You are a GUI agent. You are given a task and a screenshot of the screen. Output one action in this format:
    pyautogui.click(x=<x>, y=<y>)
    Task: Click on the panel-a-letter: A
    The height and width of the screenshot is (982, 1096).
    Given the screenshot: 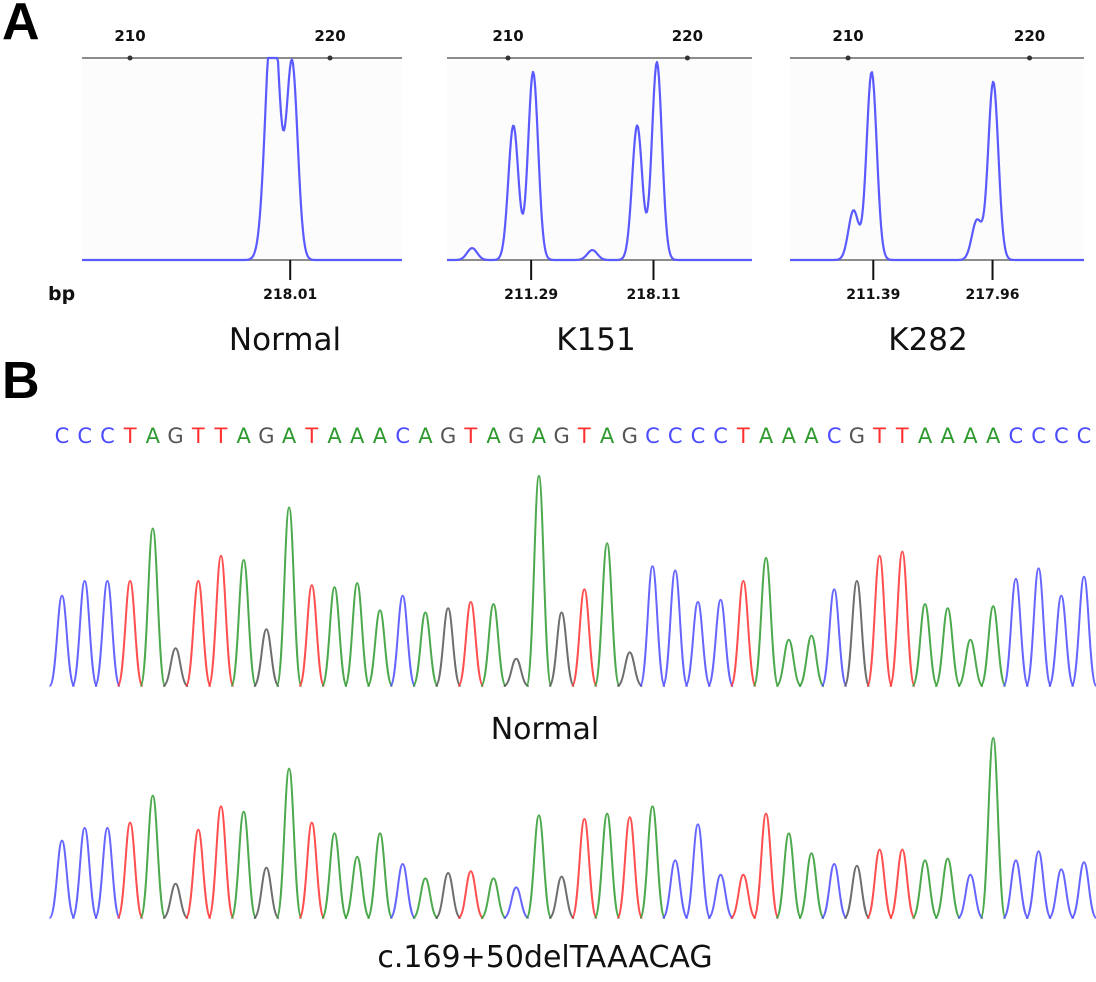 What is the action you would take?
    pyautogui.click(x=21, y=25)
    